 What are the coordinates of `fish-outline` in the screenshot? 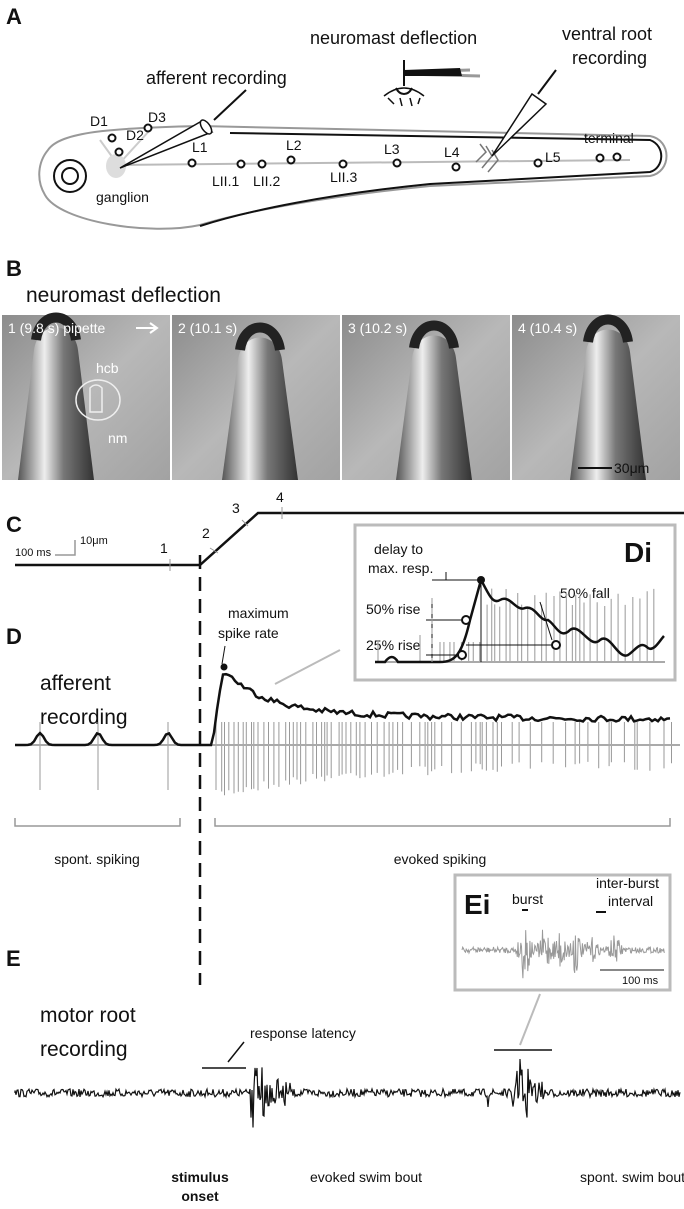 It's located at (353, 177).